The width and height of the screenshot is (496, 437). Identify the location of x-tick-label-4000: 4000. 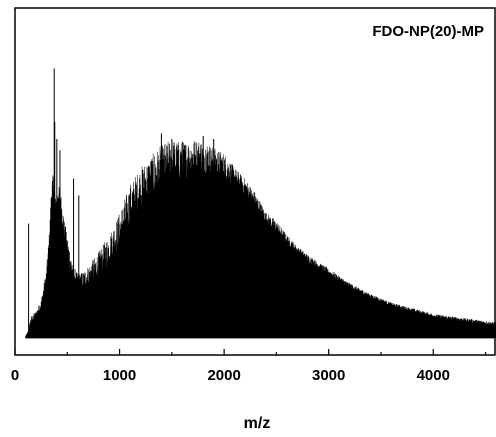
(433, 375).